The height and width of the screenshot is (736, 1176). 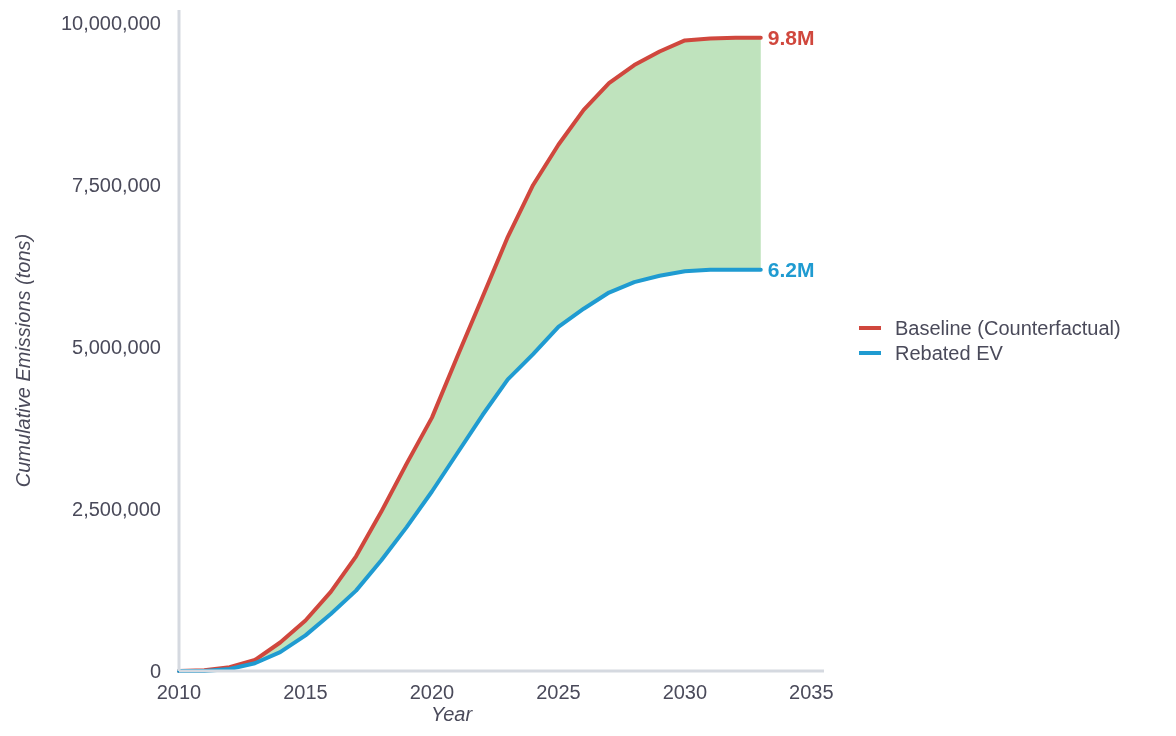 What do you see at coordinates (452, 714) in the screenshot?
I see `x-axis-title: Year` at bounding box center [452, 714].